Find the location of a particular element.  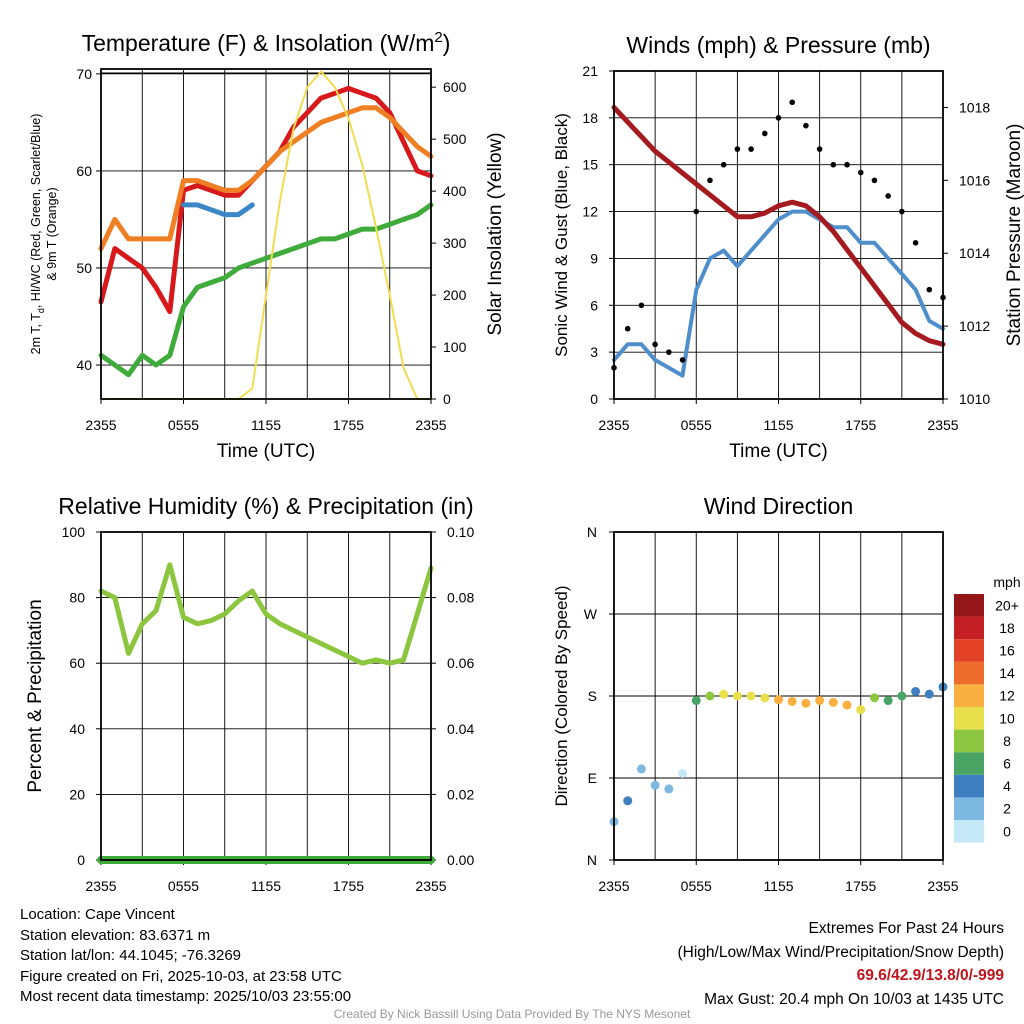

y-axis-label-rest: , HI/WC (Red, Green, Scarlet/Blue) is located at coordinates (36, 211).